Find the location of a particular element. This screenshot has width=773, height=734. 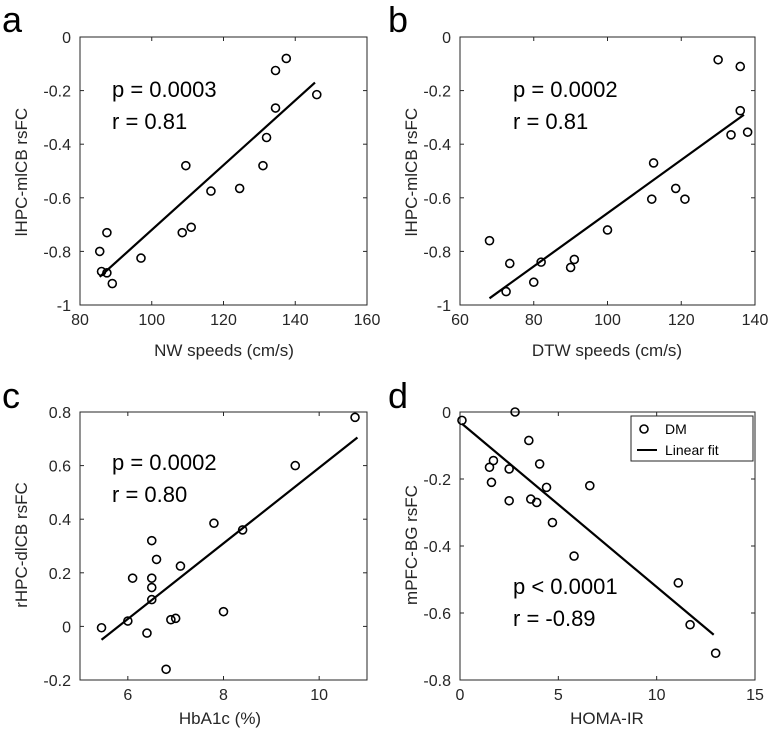

x-tick-label-b: 80 is located at coordinates (534, 320).